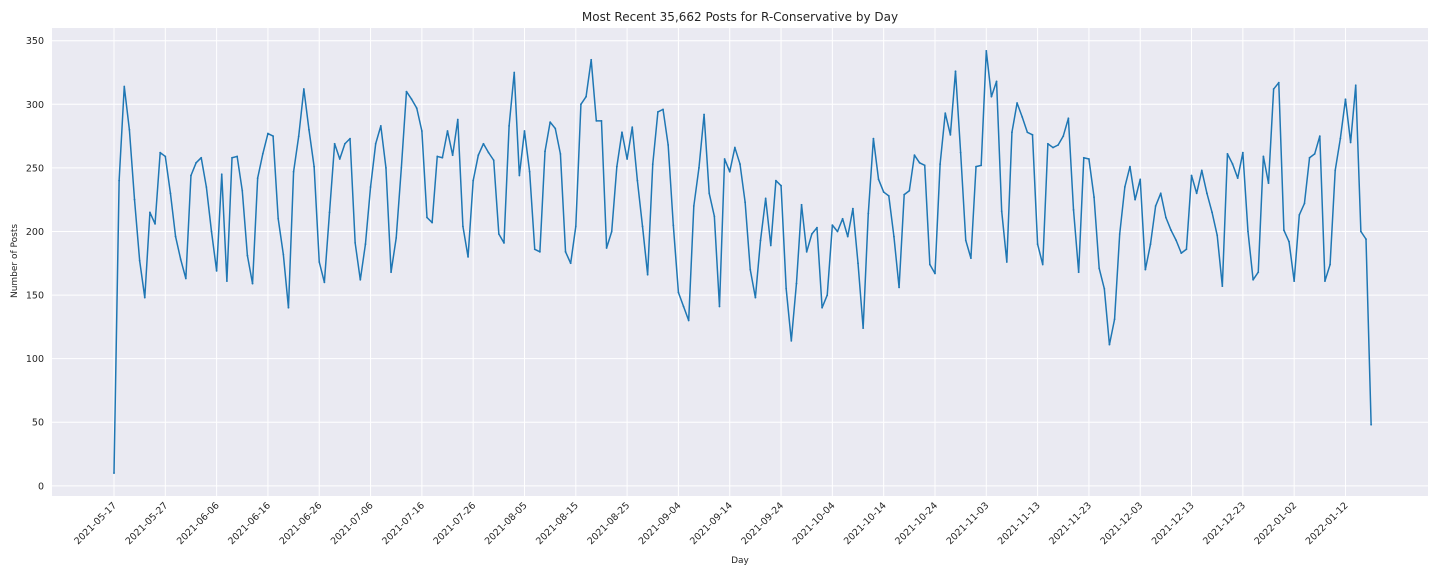 This screenshot has height=580, width=1440. What do you see at coordinates (35, 105) in the screenshot?
I see `y-tick-label: 300` at bounding box center [35, 105].